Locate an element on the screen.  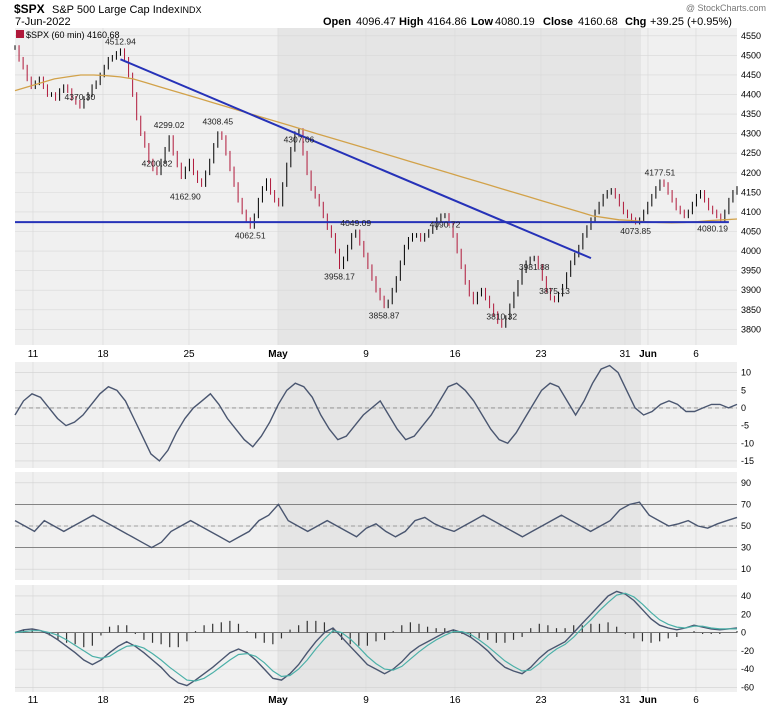
low-label: Low is located at coordinates (482, 22).